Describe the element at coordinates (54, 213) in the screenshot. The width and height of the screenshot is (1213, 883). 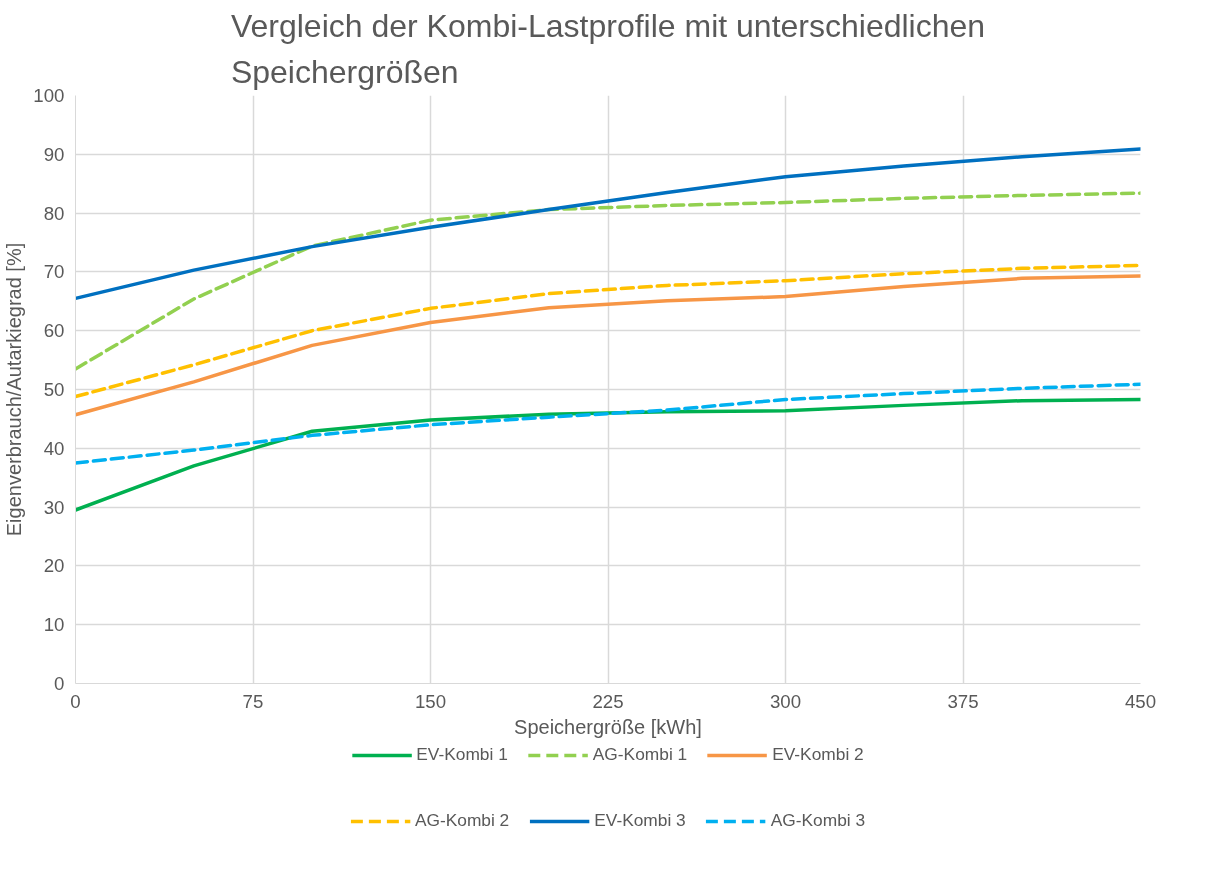
I see `y-tick-label: 80` at that location.